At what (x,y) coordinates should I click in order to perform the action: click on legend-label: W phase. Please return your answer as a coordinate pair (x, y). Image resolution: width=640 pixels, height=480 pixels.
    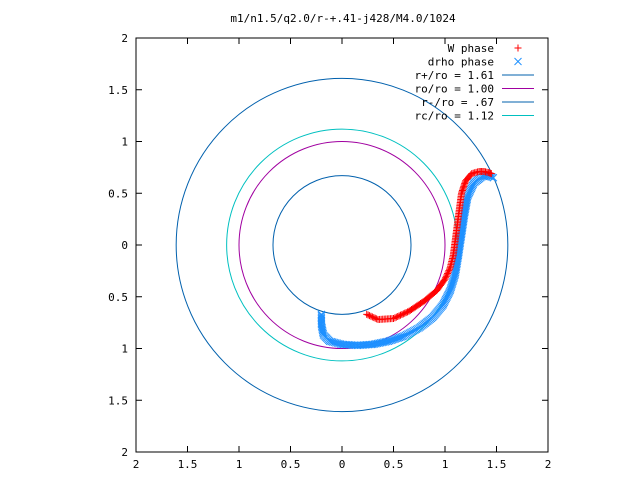
    Looking at the image, I should click on (471, 48).